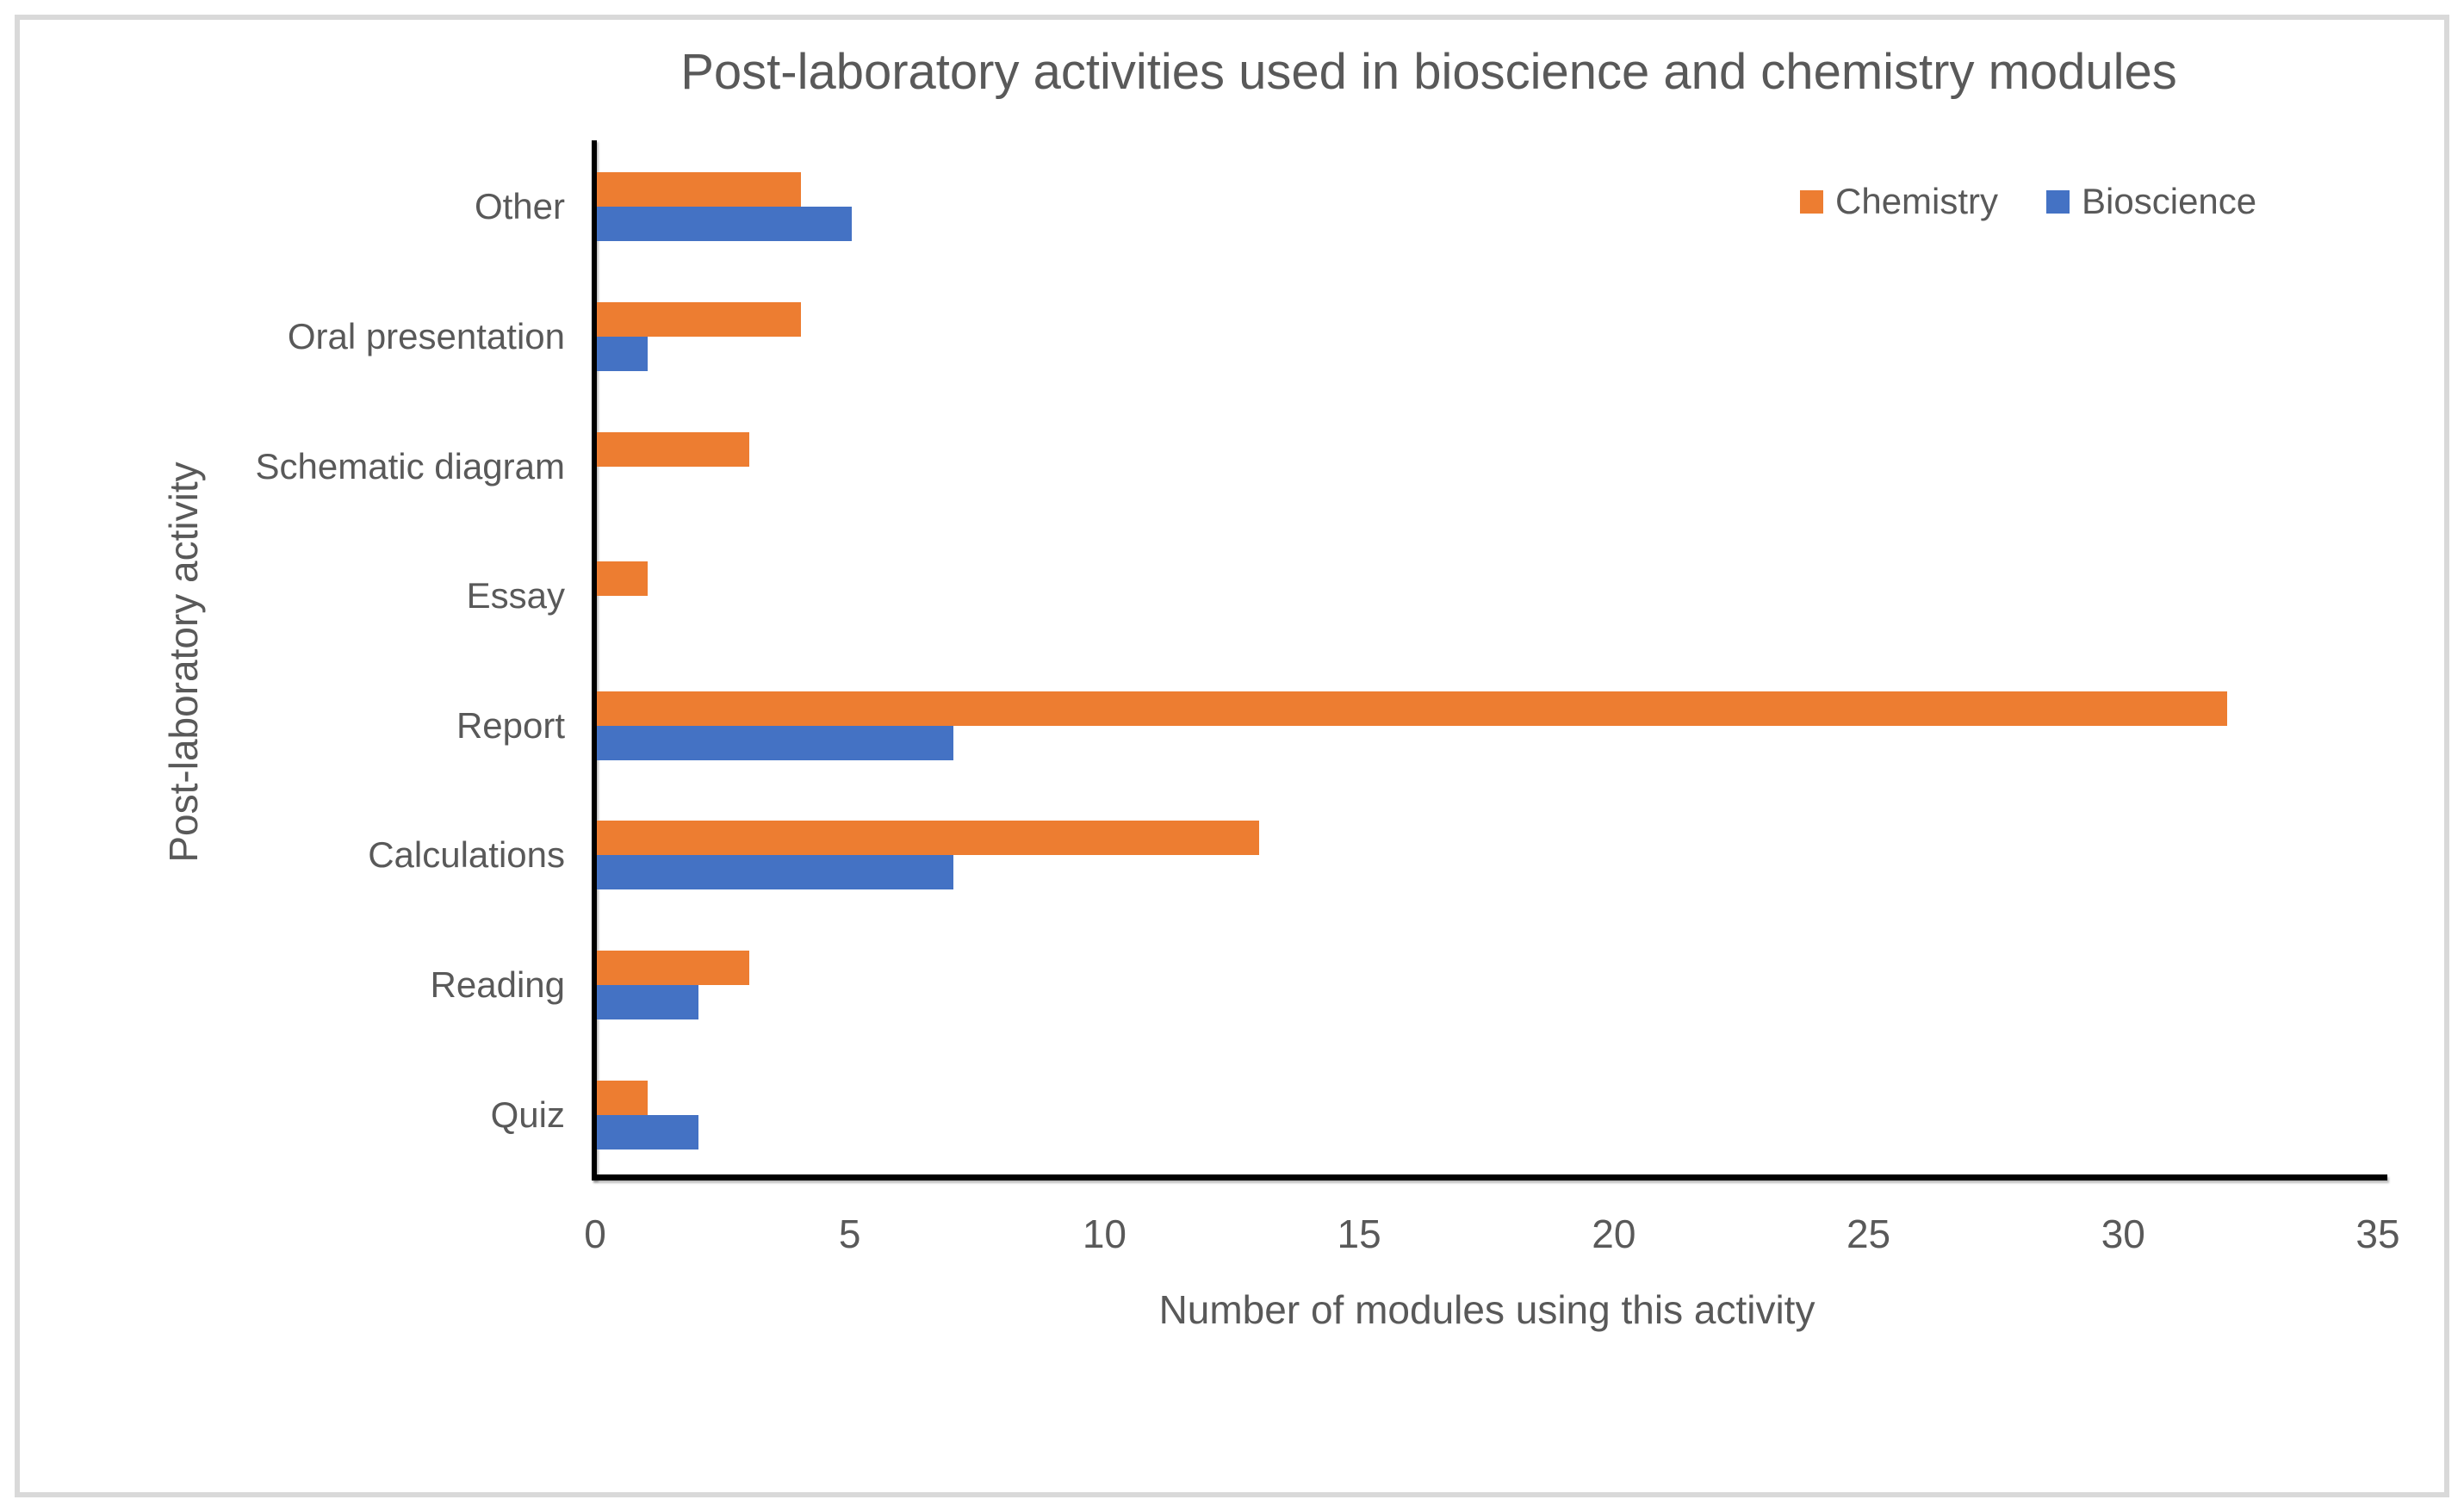 This screenshot has width=2464, height=1512. I want to click on category-label-essay: Essay, so click(515, 596).